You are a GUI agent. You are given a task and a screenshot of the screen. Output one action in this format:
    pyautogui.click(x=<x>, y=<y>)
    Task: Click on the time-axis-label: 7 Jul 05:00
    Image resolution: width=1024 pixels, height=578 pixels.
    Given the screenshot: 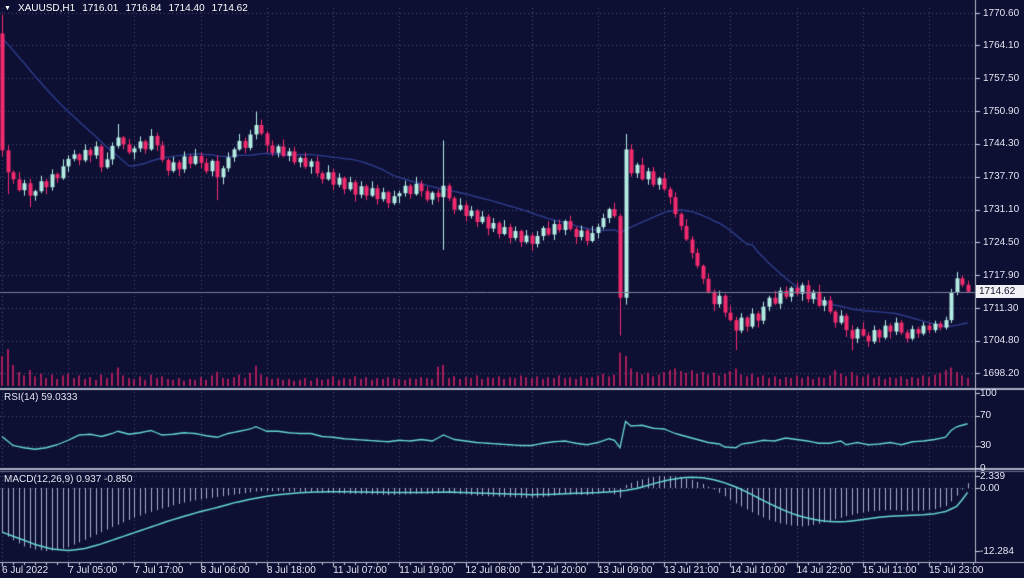 What is the action you would take?
    pyautogui.click(x=93, y=570)
    